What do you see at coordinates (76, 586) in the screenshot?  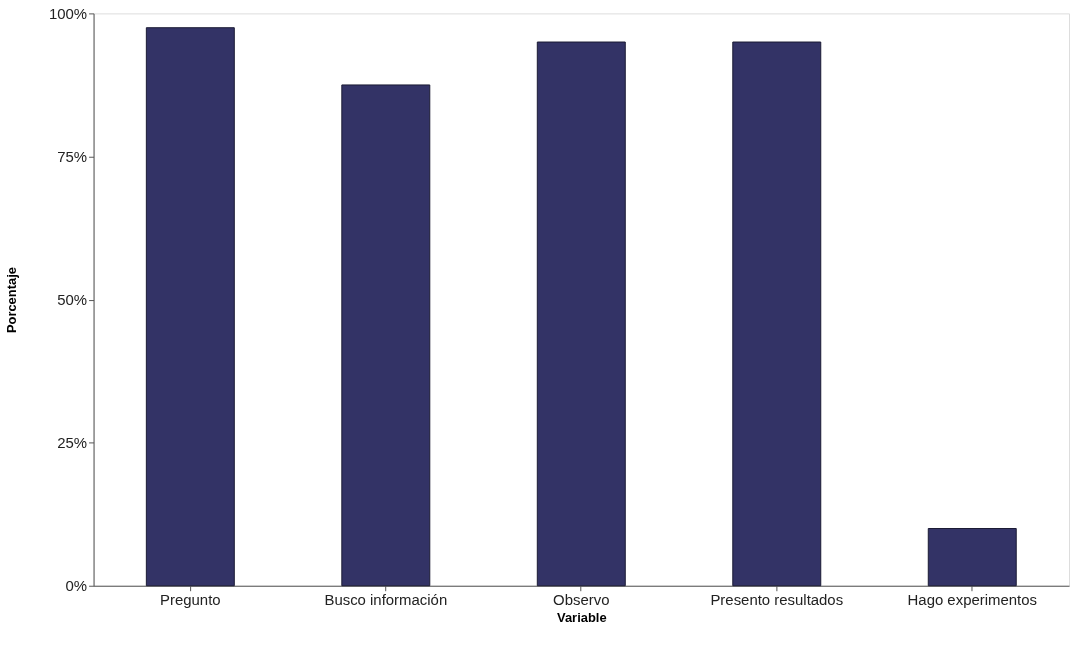 I see `y-tick-label: 0%` at bounding box center [76, 586].